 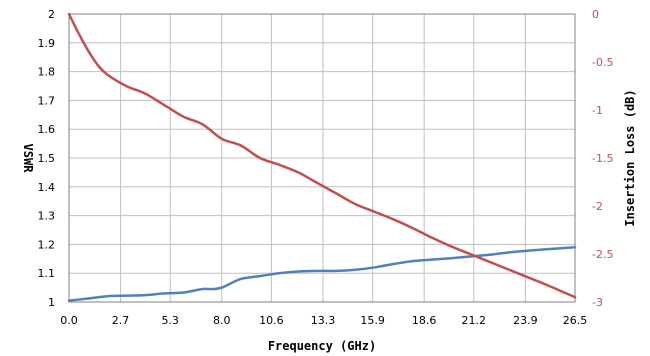 I want to click on left-tick-label: 1.8, so click(x=47, y=72).